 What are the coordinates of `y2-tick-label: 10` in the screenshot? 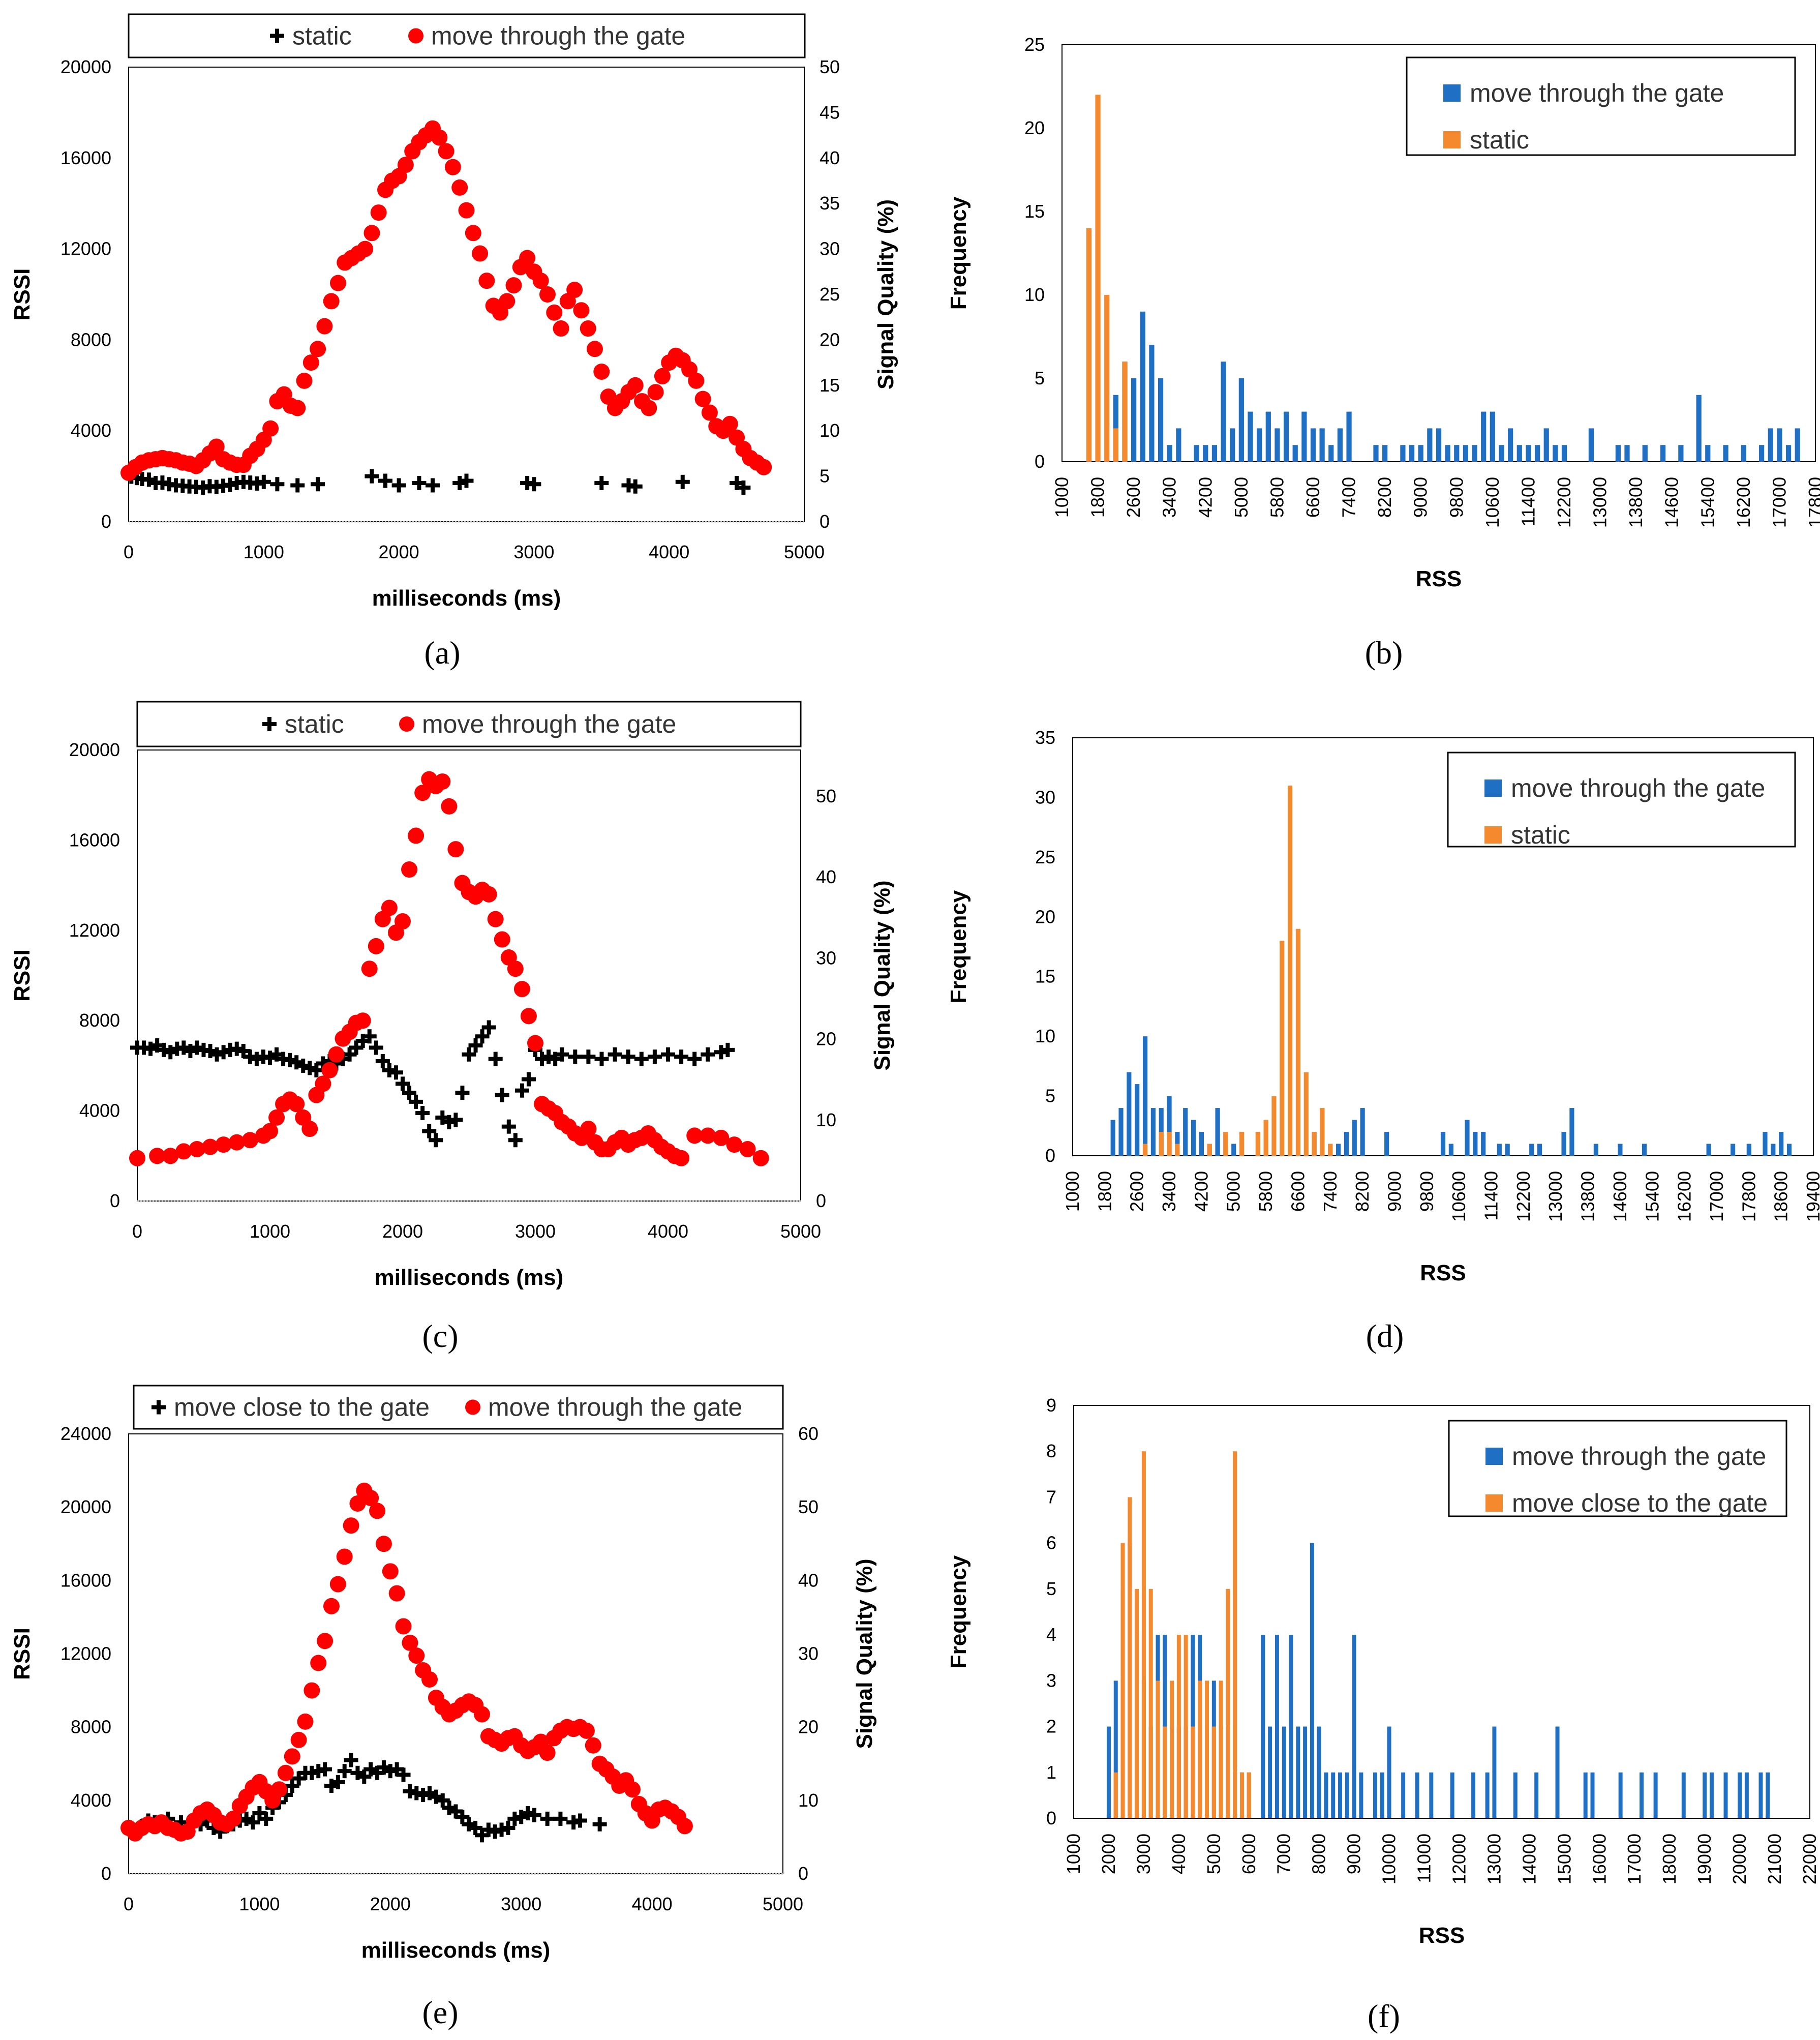 It's located at (808, 1800).